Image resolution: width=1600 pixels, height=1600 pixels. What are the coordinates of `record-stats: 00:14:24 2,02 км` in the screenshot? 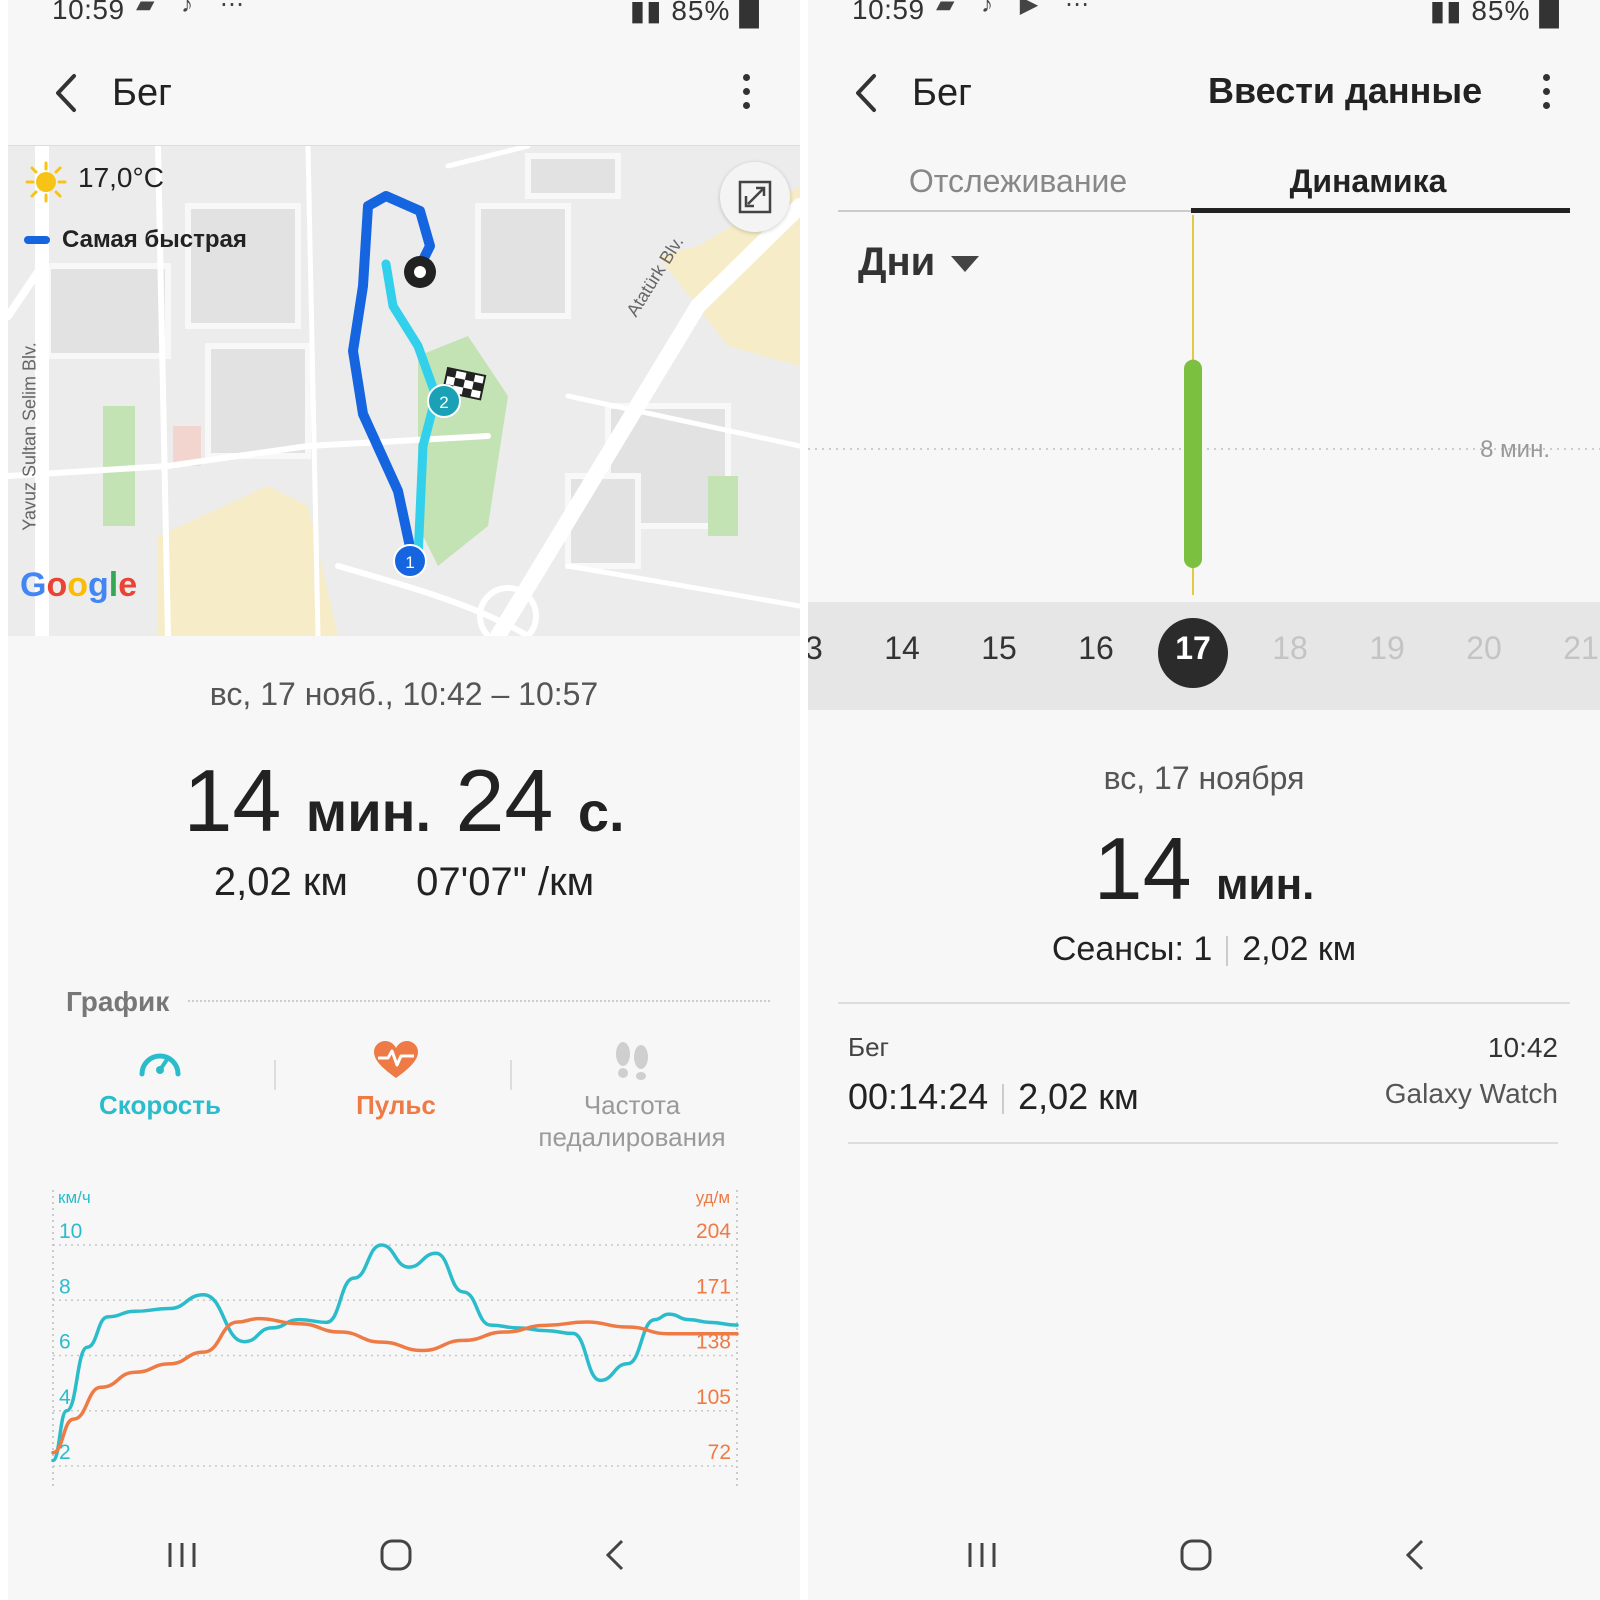 It's located at (993, 1097).